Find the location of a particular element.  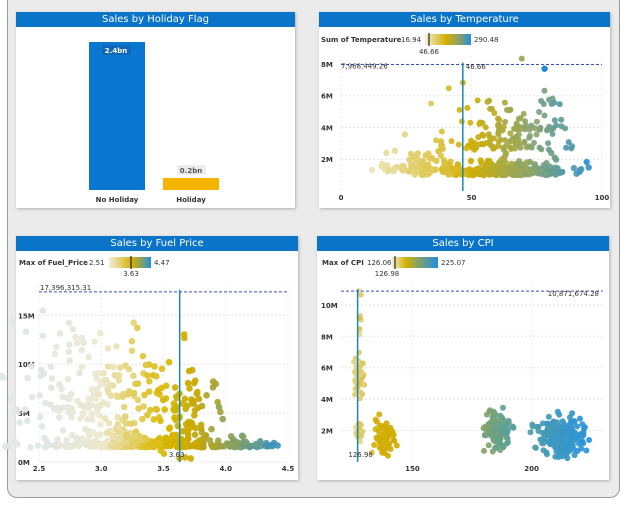

bar-holiday is located at coordinates (191, 184).